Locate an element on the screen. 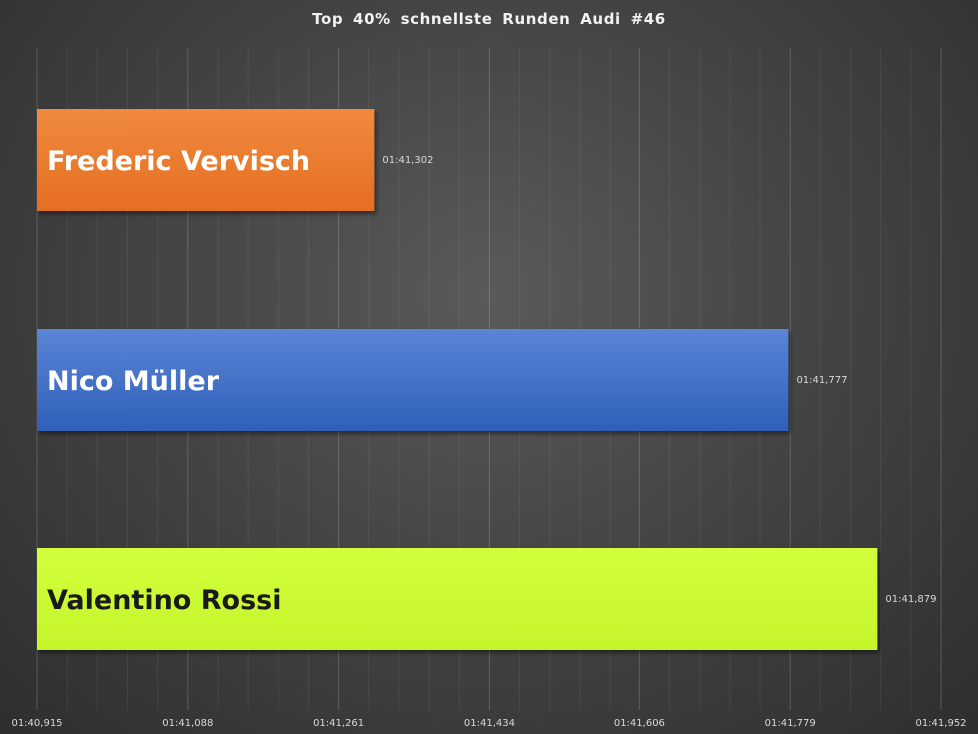 This screenshot has width=978, height=734. x-tick-label: 01:40,915 is located at coordinates (36, 723).